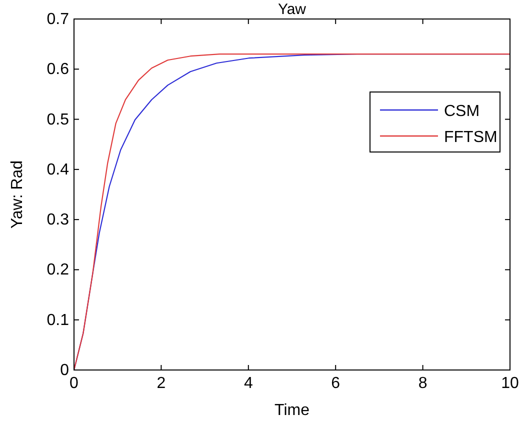  I want to click on y-axis-title: Yaw: Rad, so click(17, 194).